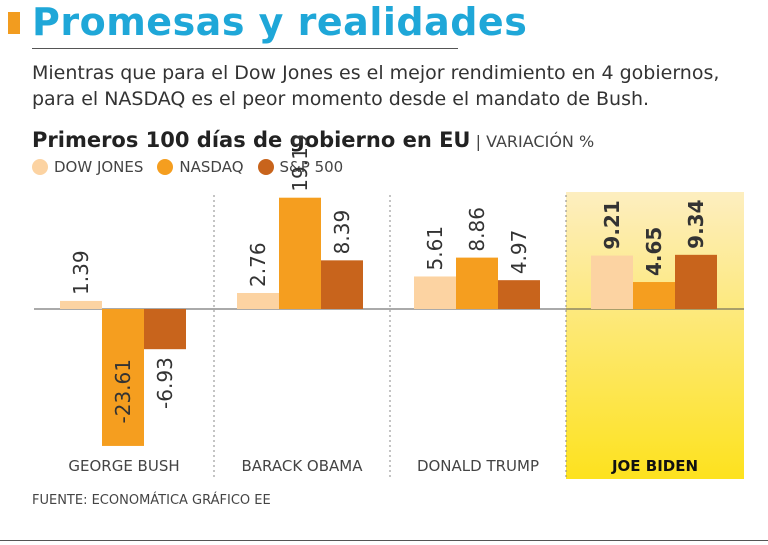  I want to click on value-label: -6.93, so click(165, 383).